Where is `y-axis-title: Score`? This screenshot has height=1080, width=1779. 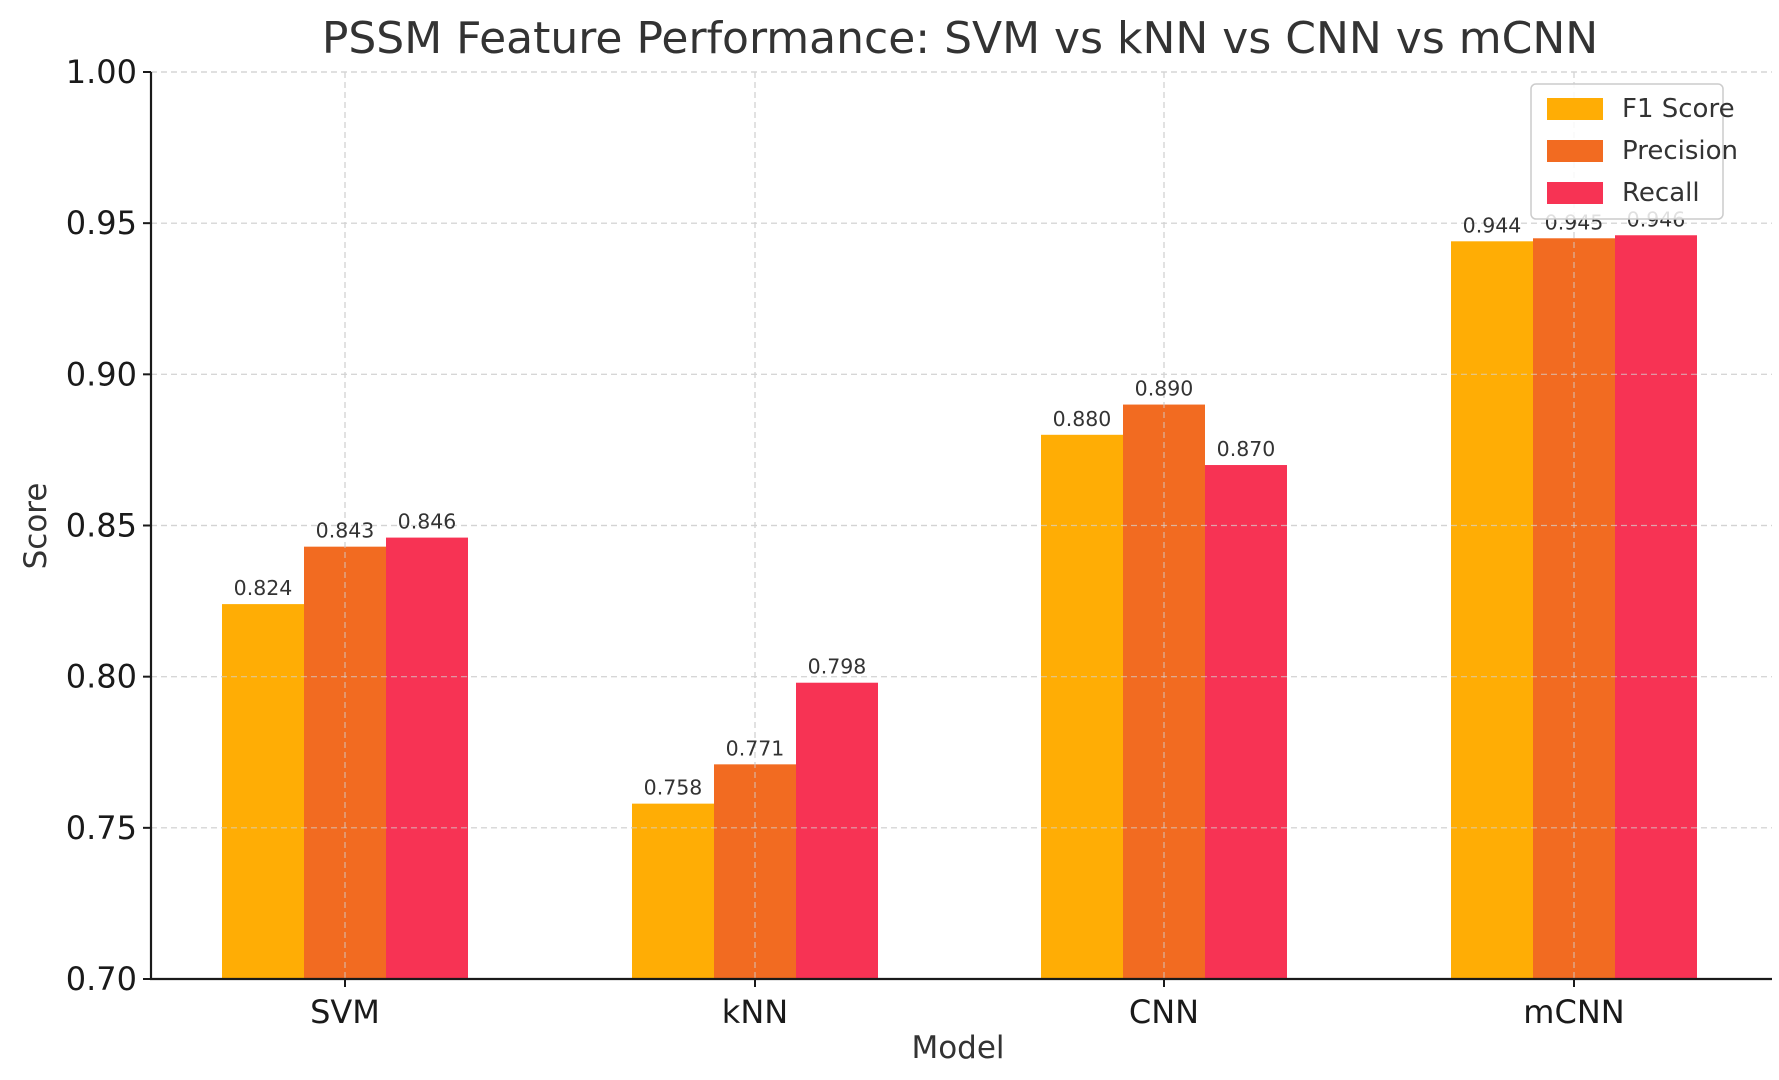 y-axis-title: Score is located at coordinates (36, 526).